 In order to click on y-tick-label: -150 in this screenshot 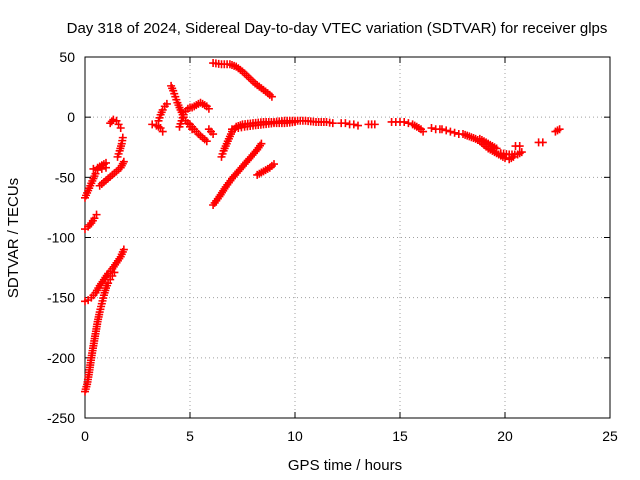, I will do `click(61, 298)`.